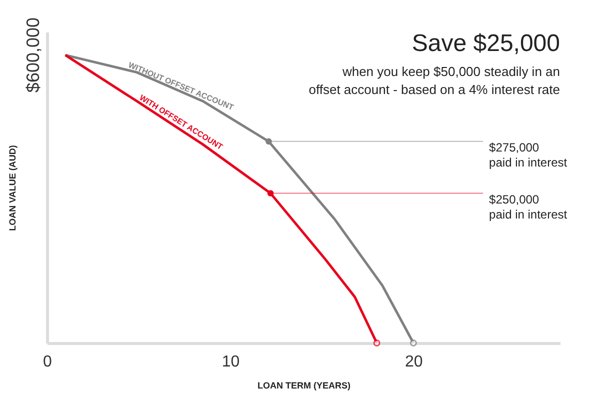  Describe the element at coordinates (47, 362) in the screenshot. I see `x-tick-label: 0` at that location.